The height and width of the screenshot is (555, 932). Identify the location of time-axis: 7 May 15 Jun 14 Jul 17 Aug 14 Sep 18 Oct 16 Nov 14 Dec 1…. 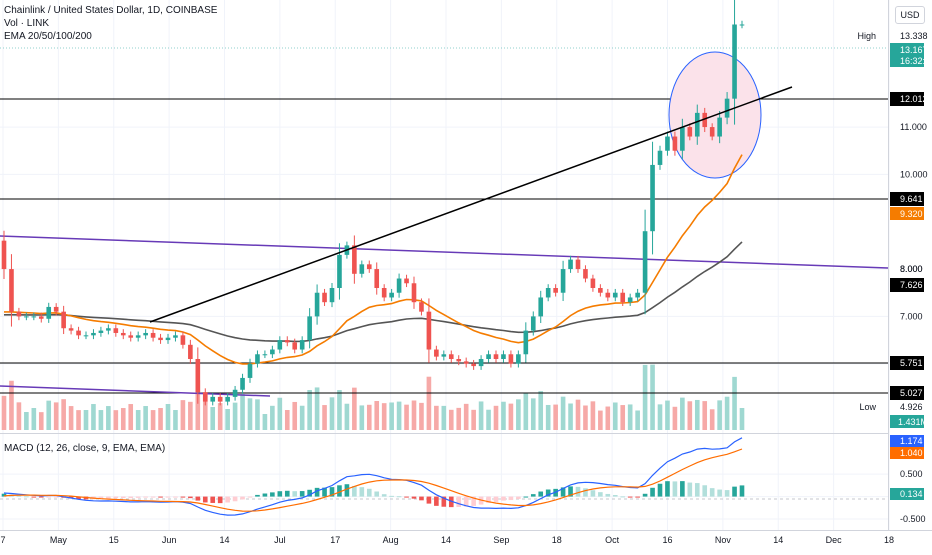
(447, 540).